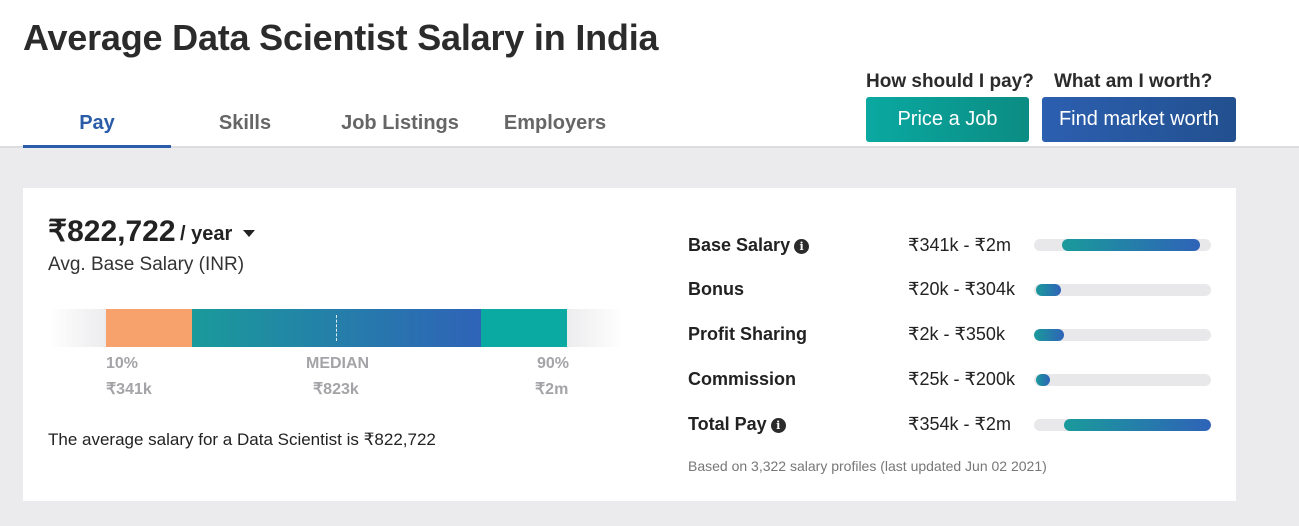  I want to click on price-job-question: How should I pay?, so click(950, 81).